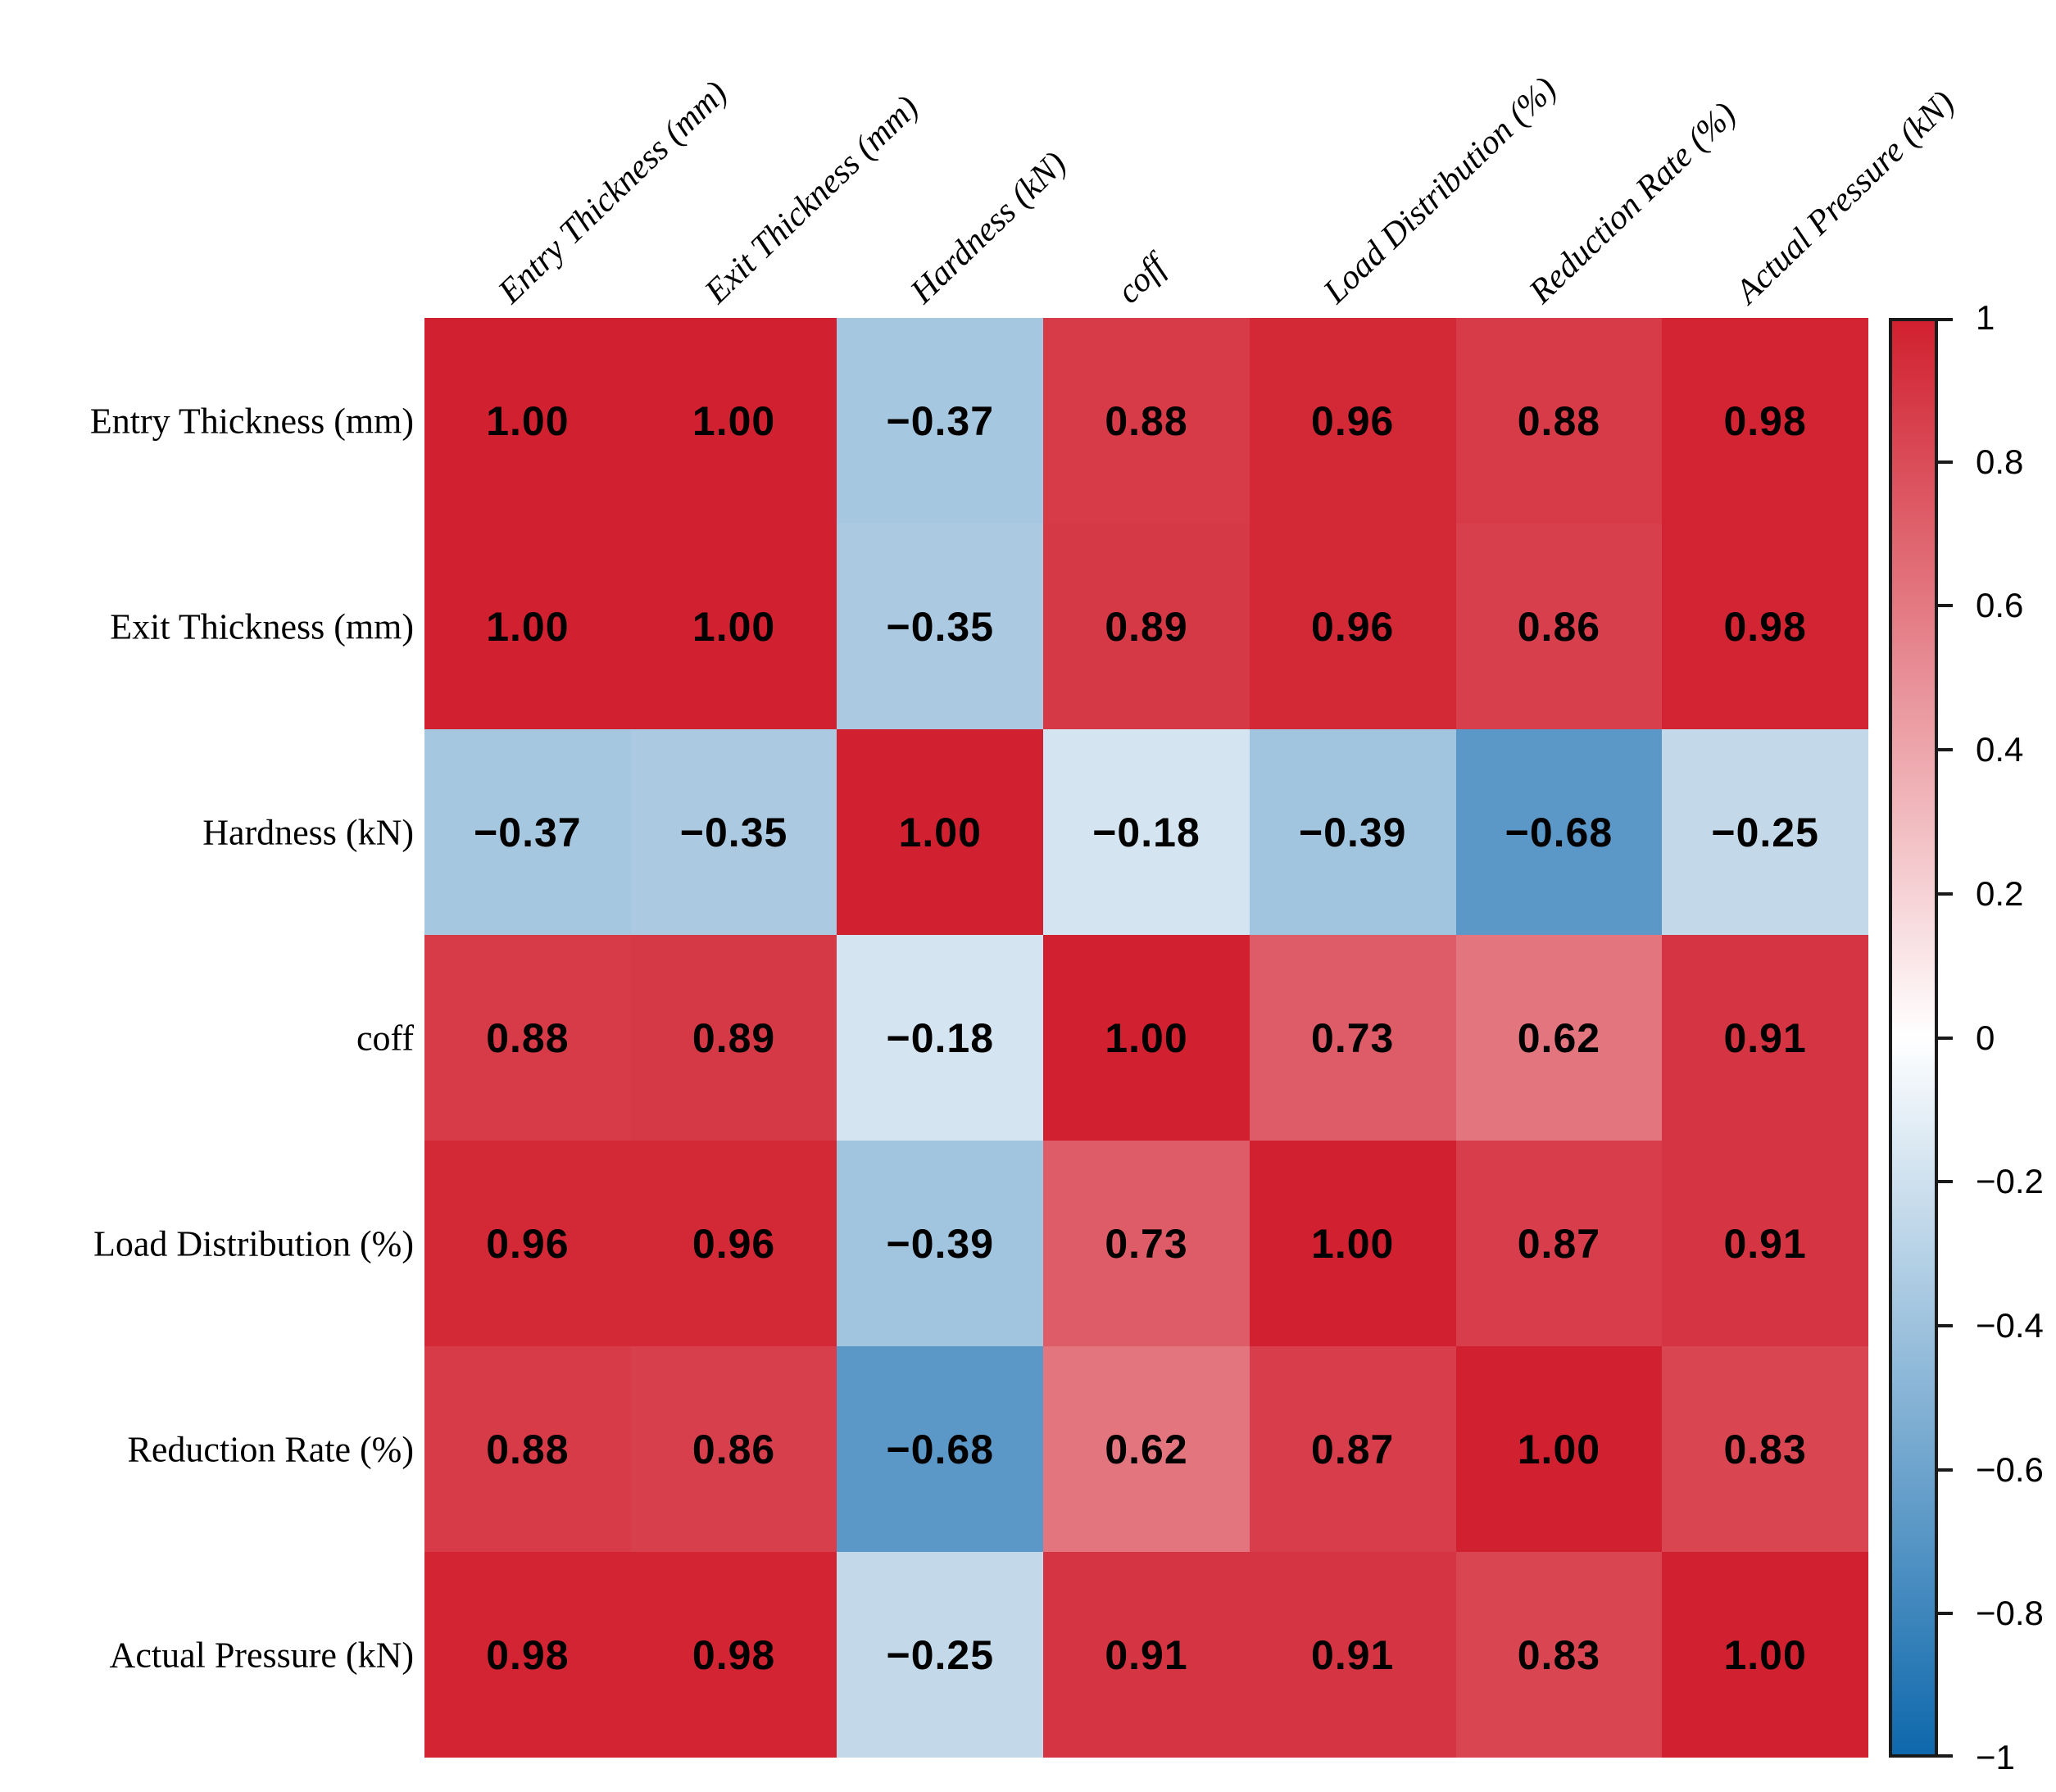  Describe the element at coordinates (1846, 197) in the screenshot. I see `column-label: Actual Pressure (kN)` at that location.